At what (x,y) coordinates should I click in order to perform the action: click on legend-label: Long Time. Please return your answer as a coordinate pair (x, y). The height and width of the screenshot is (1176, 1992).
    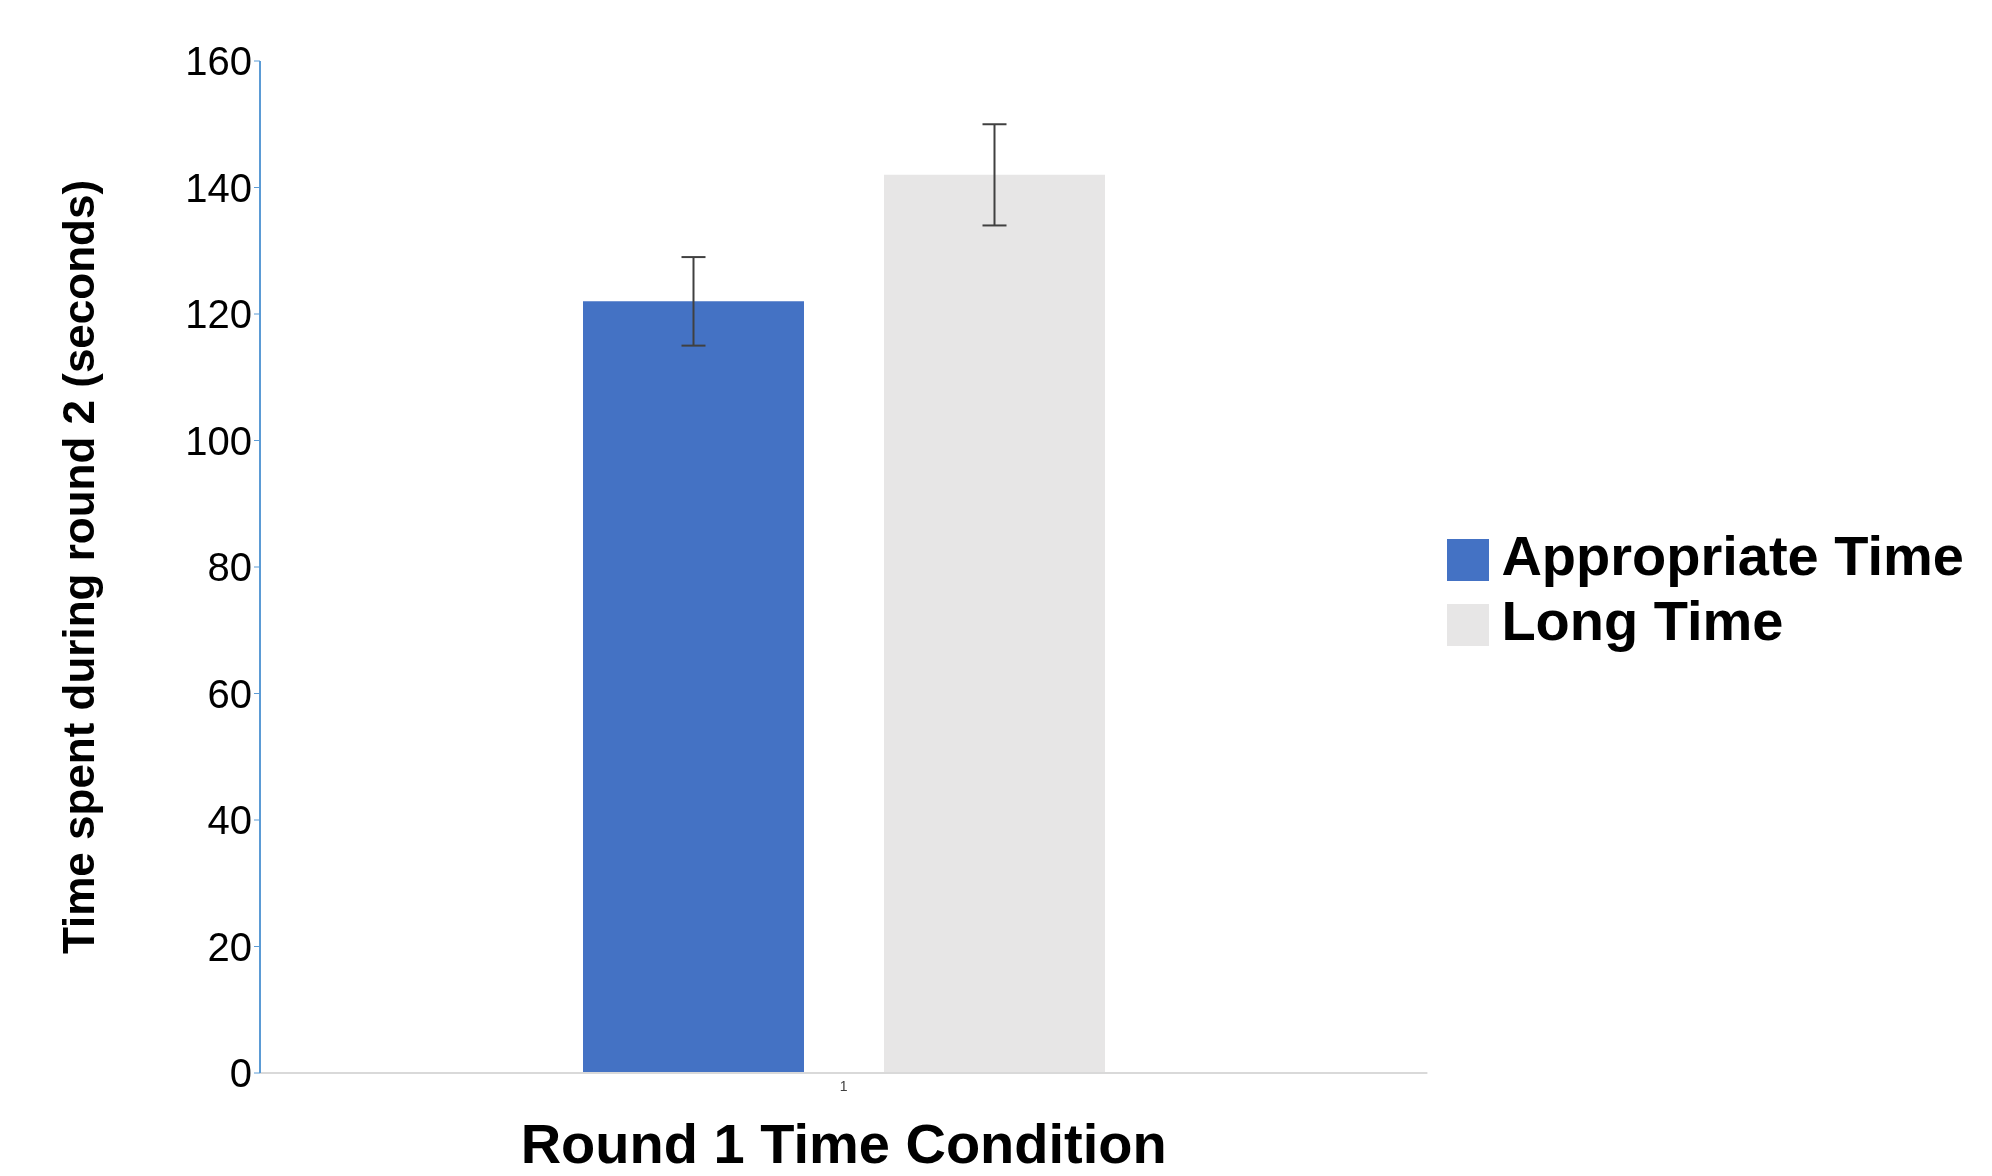
    Looking at the image, I should click on (1642, 620).